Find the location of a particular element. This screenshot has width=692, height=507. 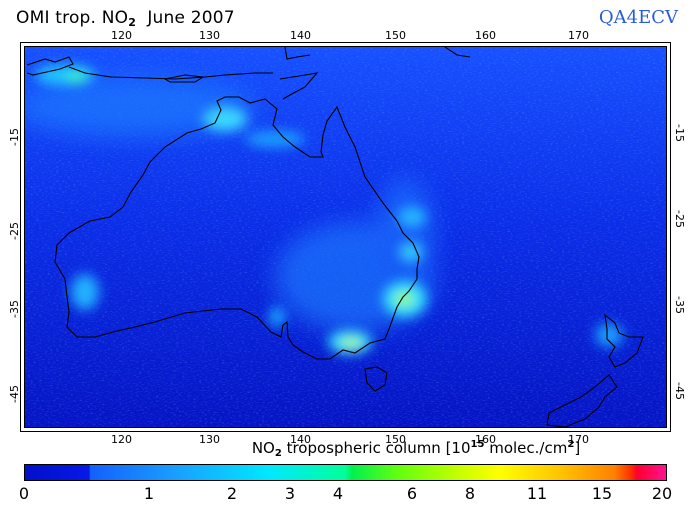

title-subscript: 2 is located at coordinates (132, 22).